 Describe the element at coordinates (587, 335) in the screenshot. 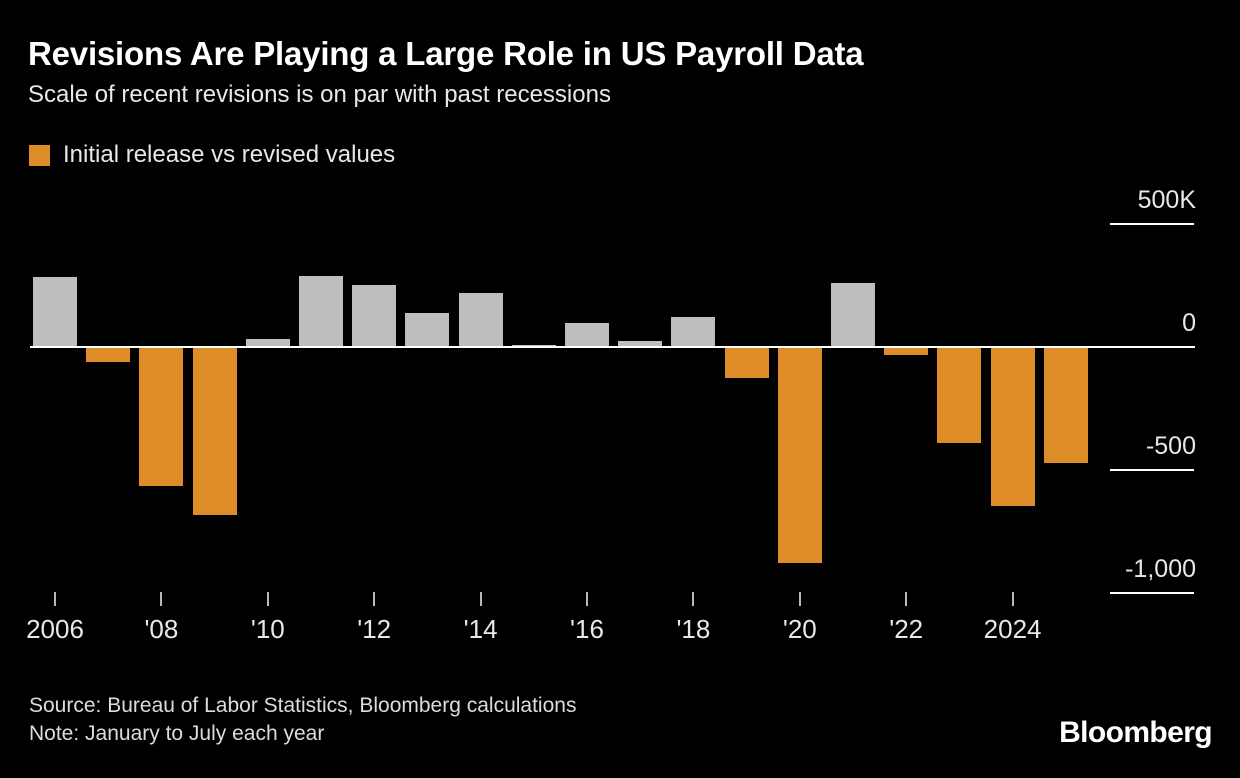

I see `bar-2016` at that location.